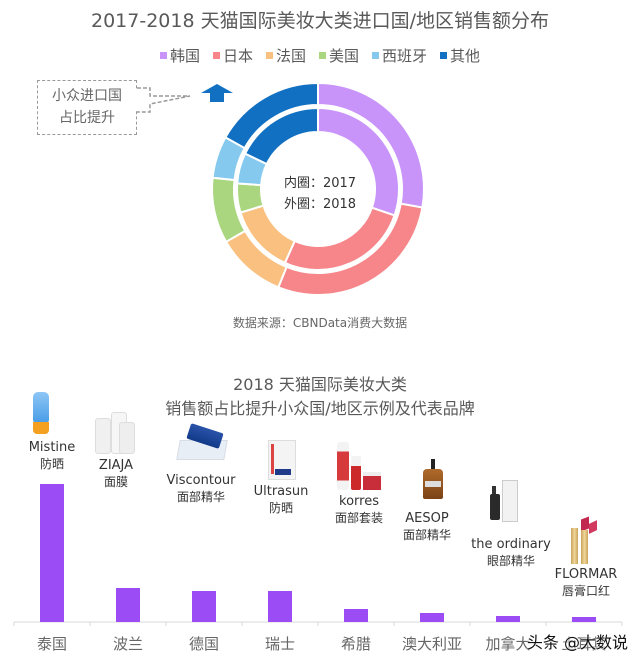  I want to click on legend-item-japan: 日本, so click(232, 55).